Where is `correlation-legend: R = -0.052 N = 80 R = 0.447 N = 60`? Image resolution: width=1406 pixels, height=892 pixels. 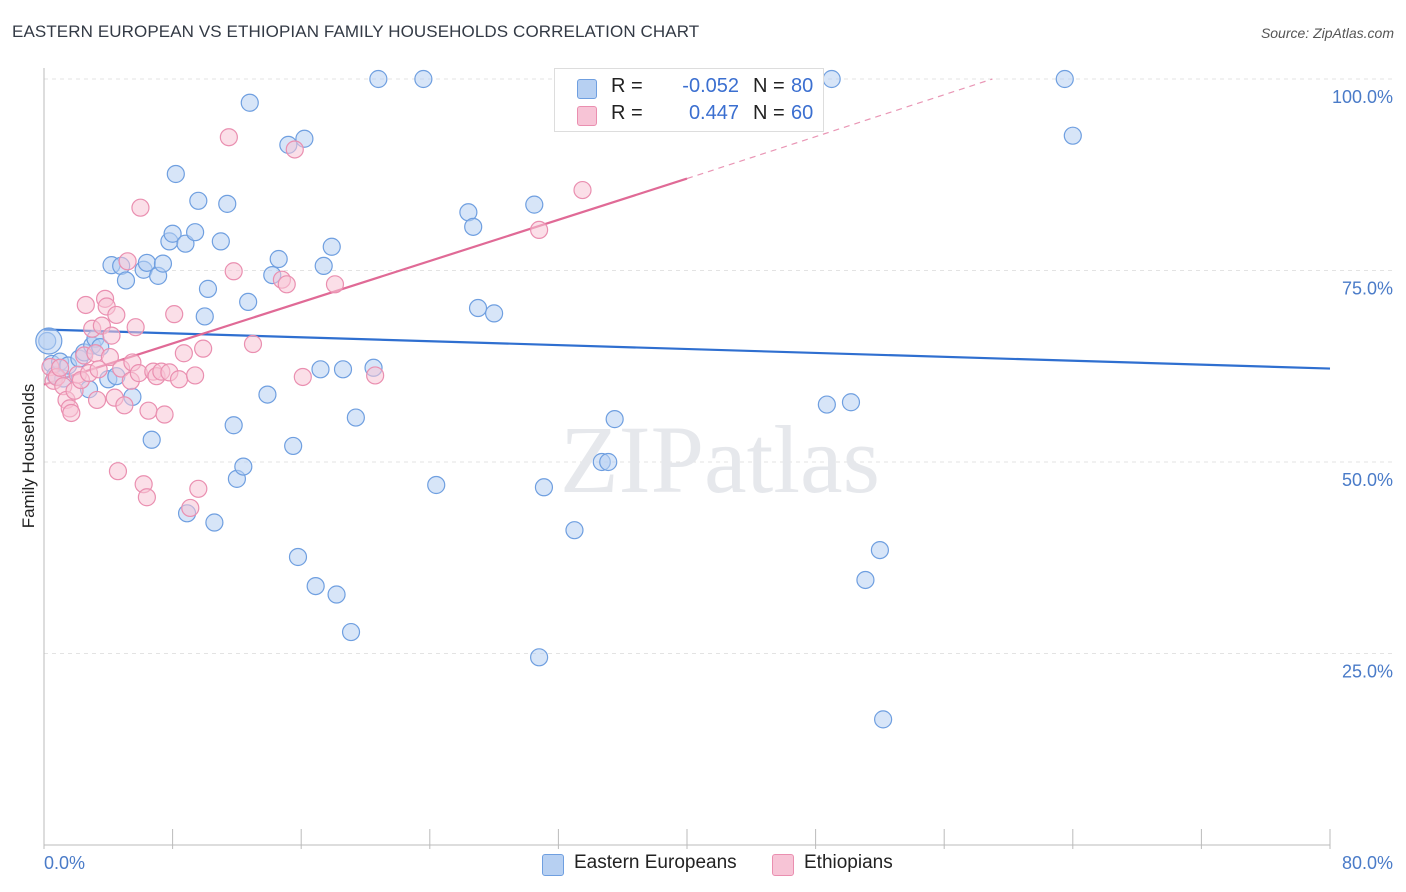
correlation-legend: R = -0.052 N = 80 R = 0.447 N = 60 is located at coordinates (689, 100).